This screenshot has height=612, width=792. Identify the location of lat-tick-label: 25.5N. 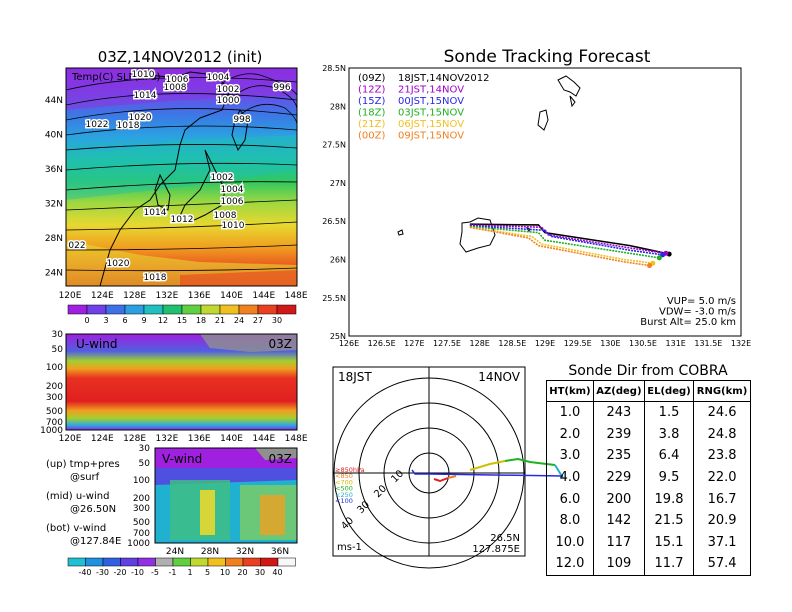
(334, 298).